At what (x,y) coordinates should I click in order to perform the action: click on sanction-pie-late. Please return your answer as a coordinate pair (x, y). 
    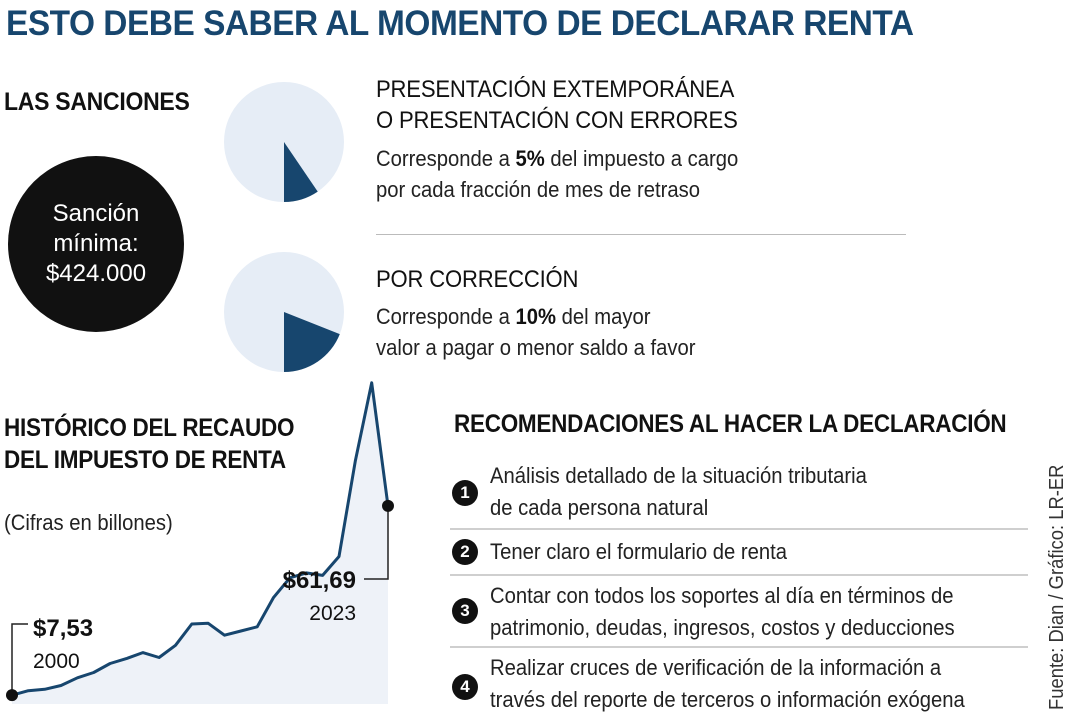
    Looking at the image, I should click on (284, 142).